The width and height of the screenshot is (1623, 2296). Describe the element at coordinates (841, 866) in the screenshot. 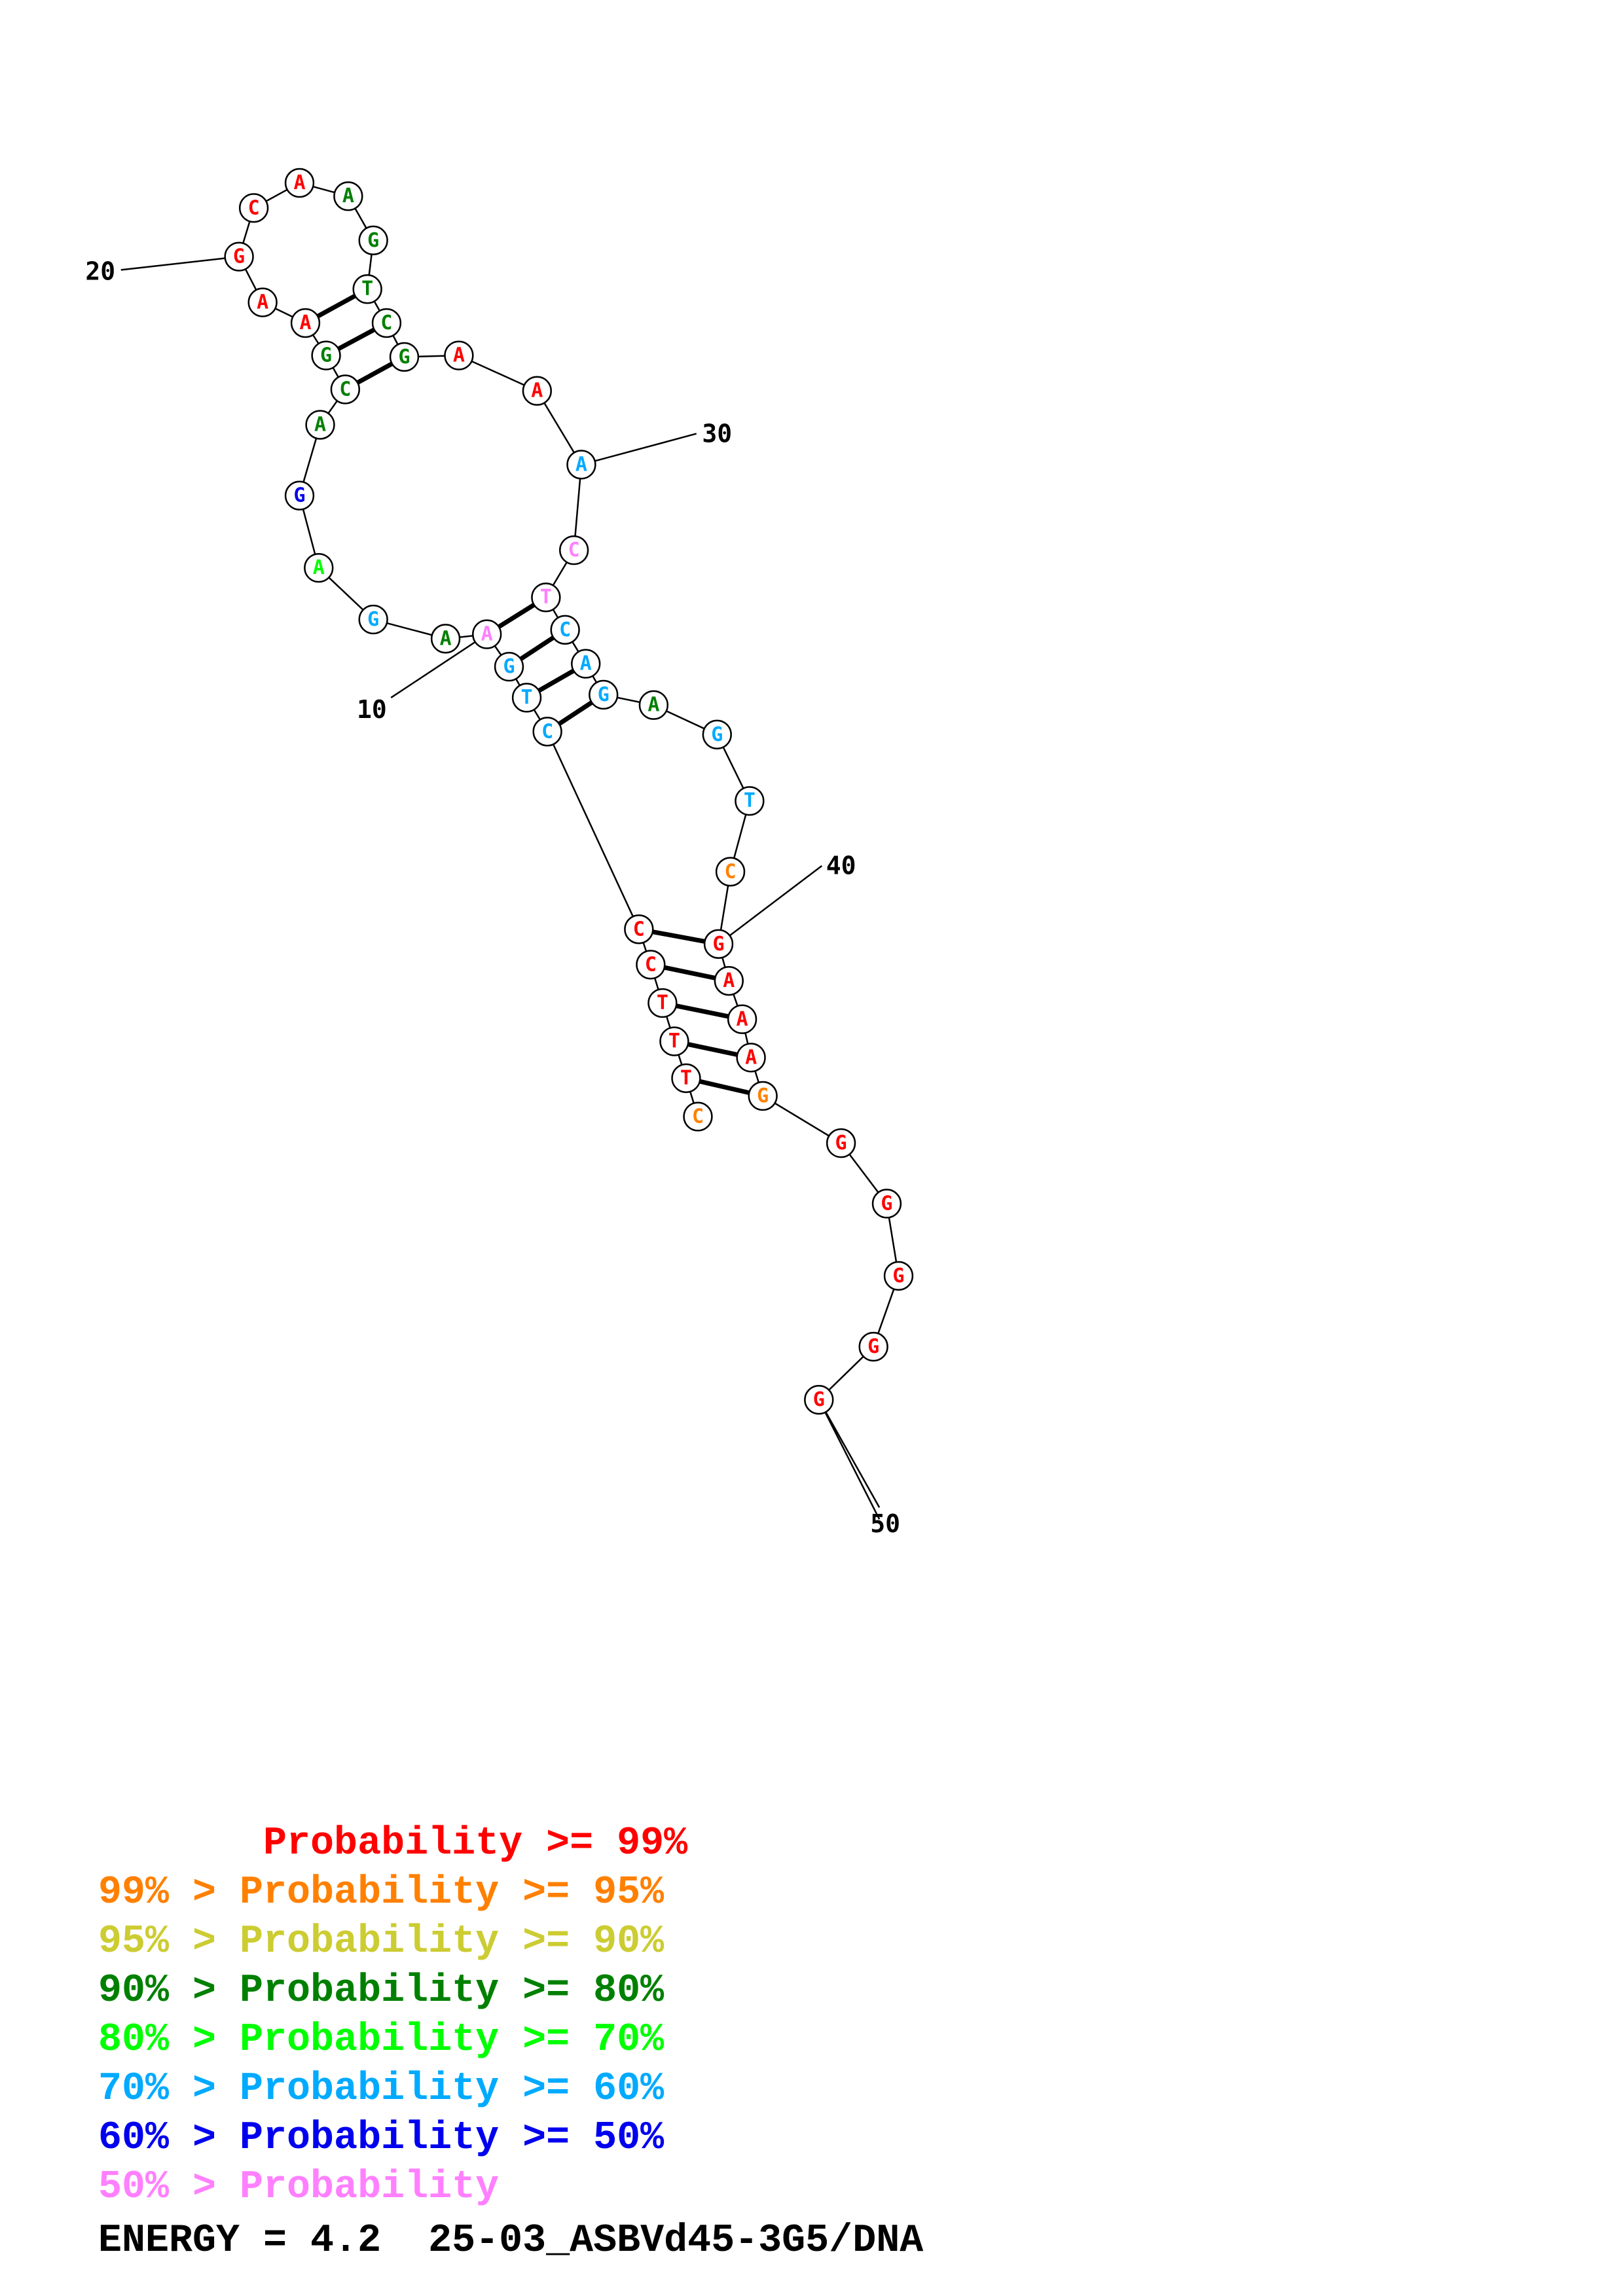

I see `position-label: 40` at that location.